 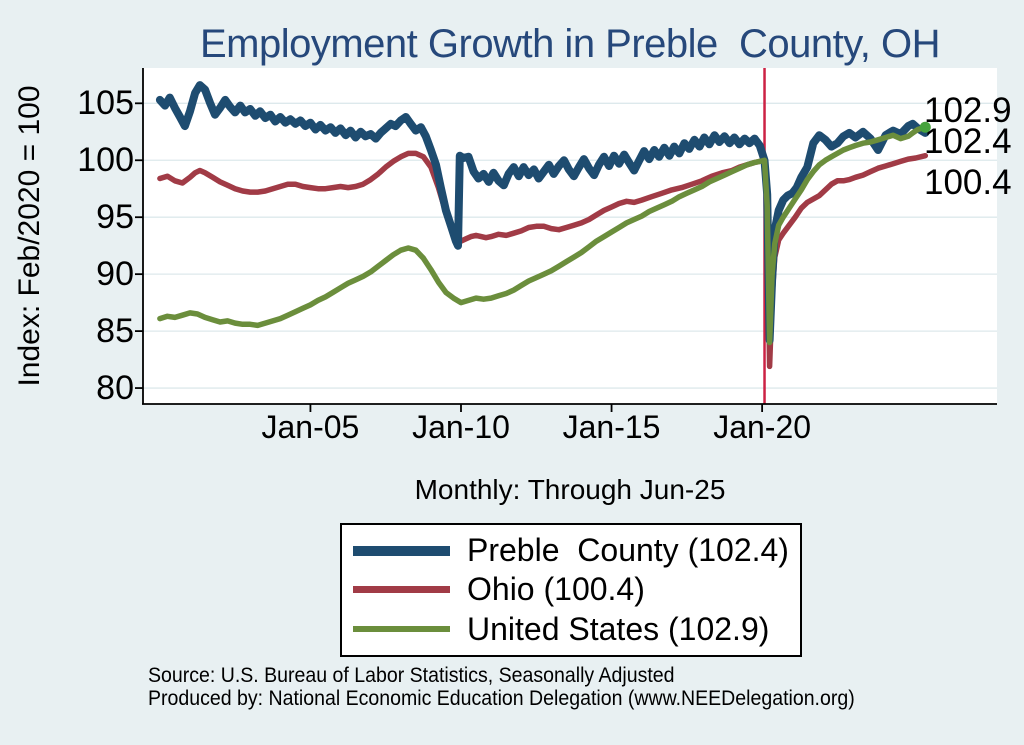 I want to click on legend-label-preble-county: Preble County (102.4), so click(x=628, y=550).